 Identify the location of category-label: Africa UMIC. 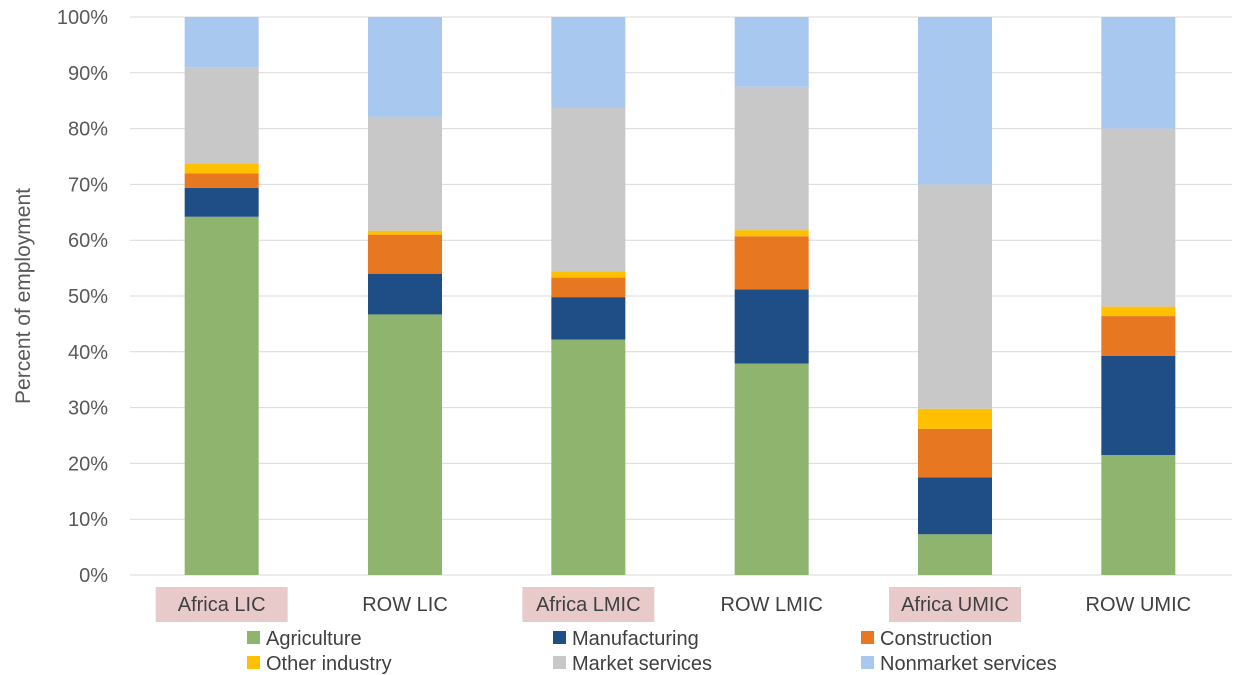
(955, 605).